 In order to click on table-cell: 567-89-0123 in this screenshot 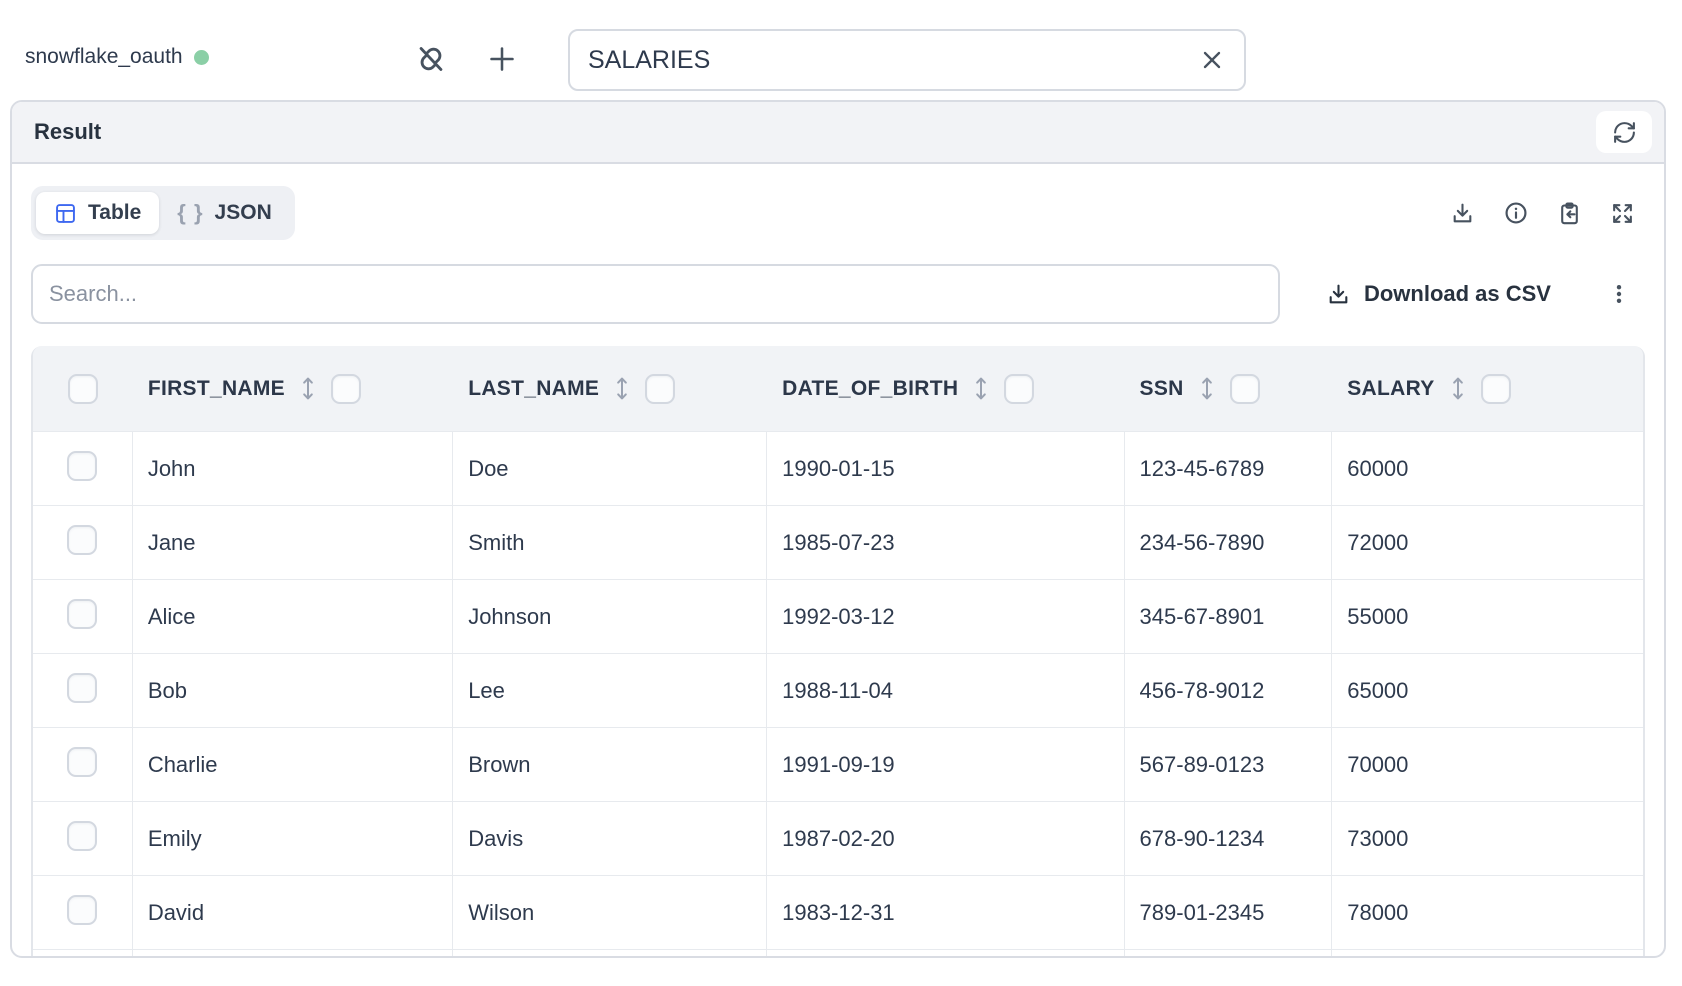, I will do `click(1228, 764)`.